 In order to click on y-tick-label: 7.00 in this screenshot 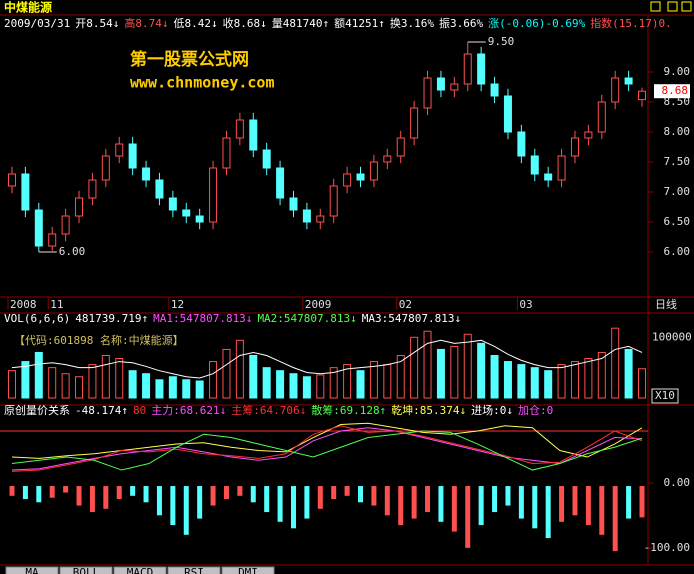, I will do `click(677, 191)`.